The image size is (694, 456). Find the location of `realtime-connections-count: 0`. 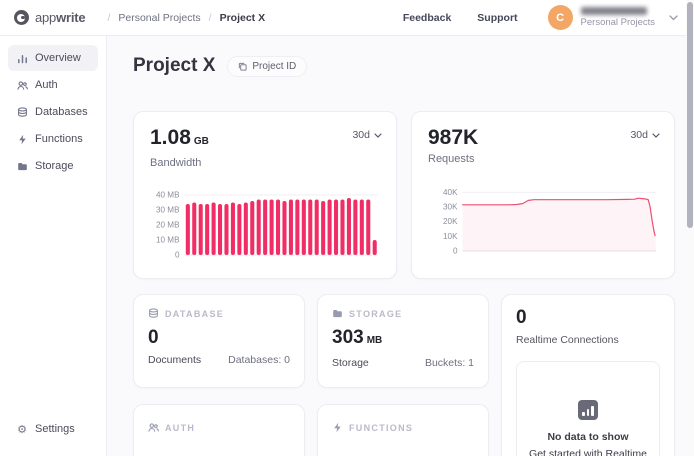

realtime-connections-count: 0 is located at coordinates (521, 317).